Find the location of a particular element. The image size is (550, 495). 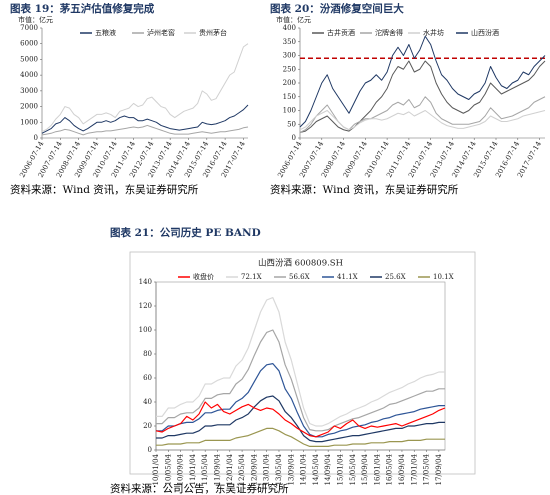

y-tick-label: 250 is located at coordinates (289, 69).